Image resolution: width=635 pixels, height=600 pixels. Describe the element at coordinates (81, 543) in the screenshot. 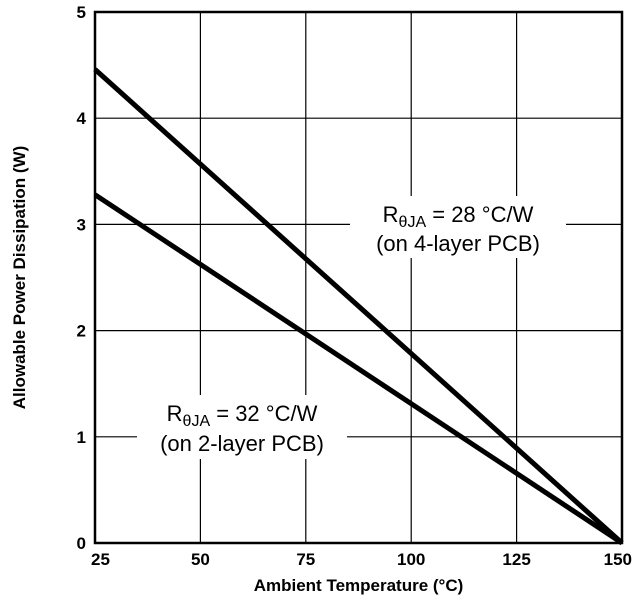

I see `y-tick-label: 0` at that location.